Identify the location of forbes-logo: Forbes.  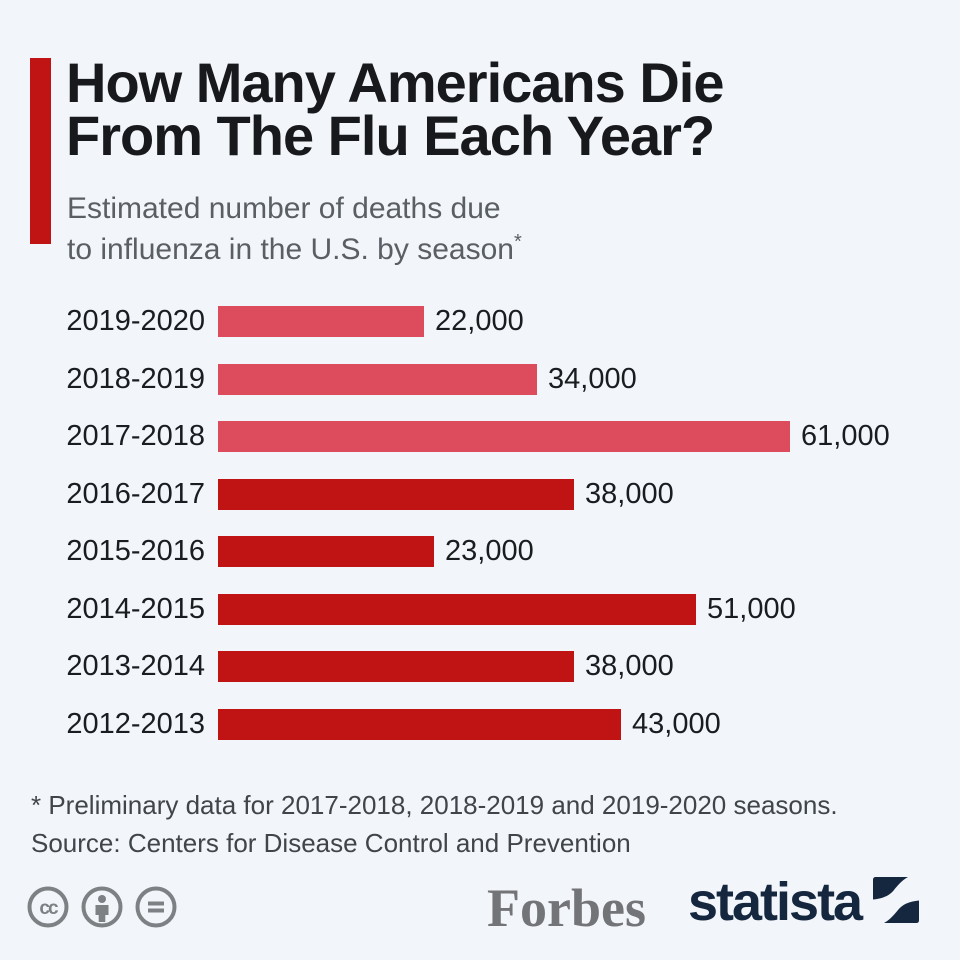
(566, 908).